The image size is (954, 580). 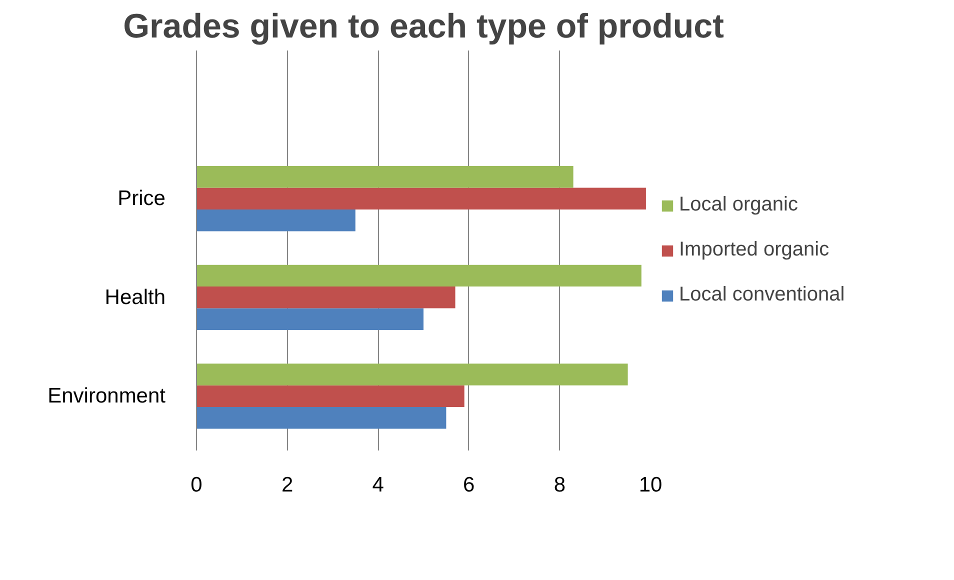 I want to click on legend-label: Local conventional, so click(x=762, y=295).